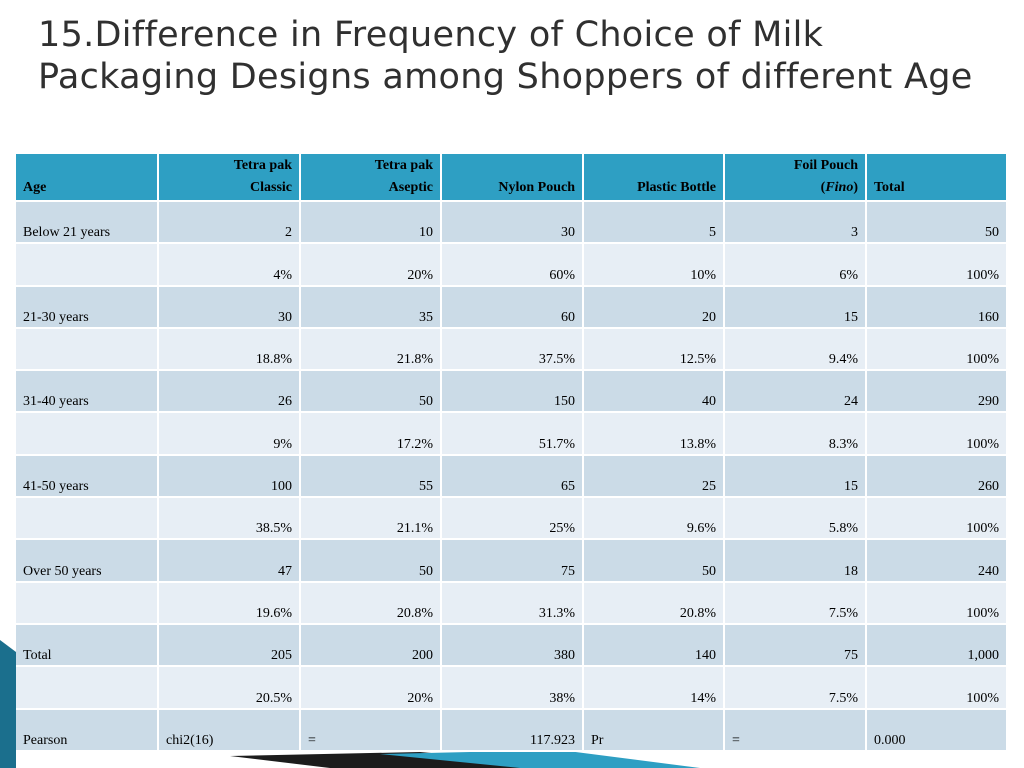  Describe the element at coordinates (654, 307) in the screenshot. I see `table-cell: 20` at that location.